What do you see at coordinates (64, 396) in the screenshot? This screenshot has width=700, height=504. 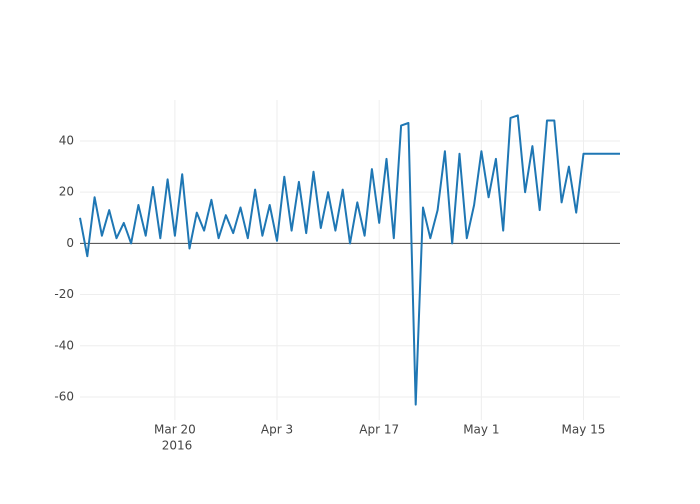 I see `y-tick-label: -60` at bounding box center [64, 396].